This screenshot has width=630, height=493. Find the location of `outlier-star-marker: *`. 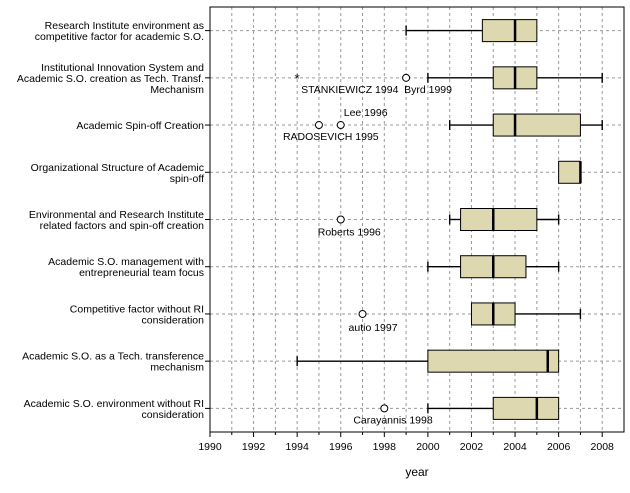

outlier-star-marker: * is located at coordinates (297, 78).